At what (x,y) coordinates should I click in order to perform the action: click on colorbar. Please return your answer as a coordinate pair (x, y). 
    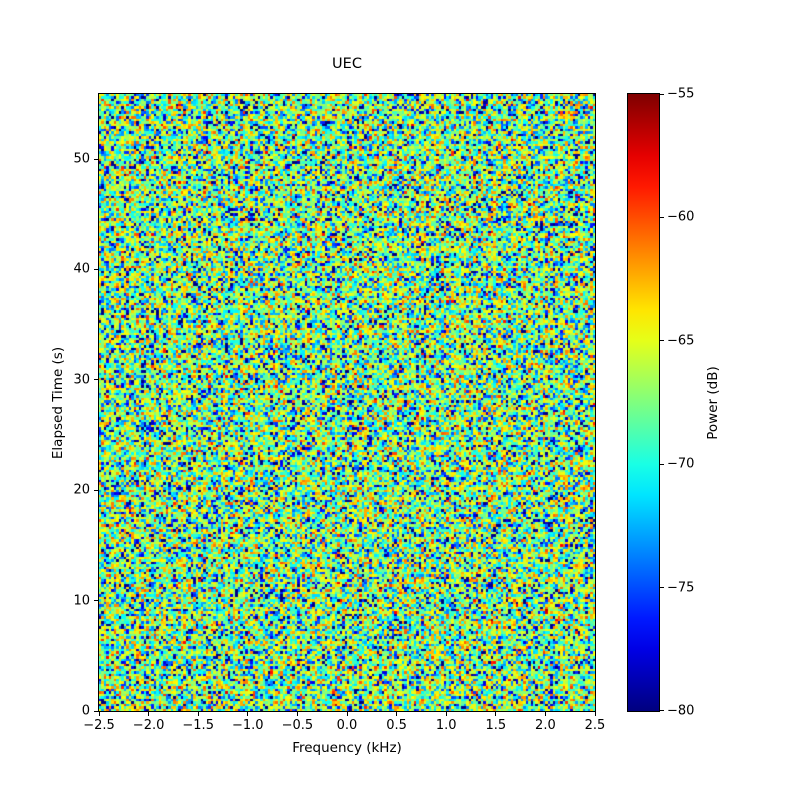
    Looking at the image, I should click on (643, 402).